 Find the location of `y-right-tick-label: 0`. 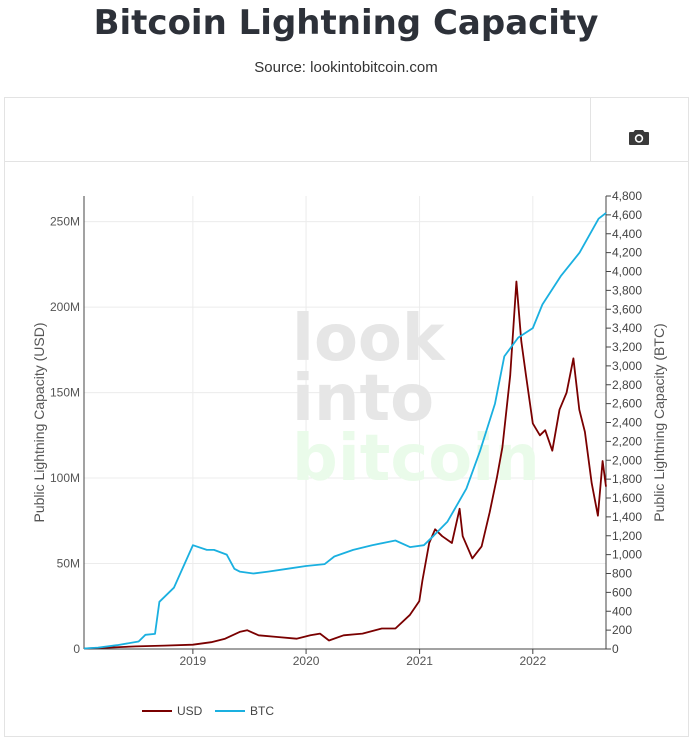

y-right-tick-label: 0 is located at coordinates (615, 649).